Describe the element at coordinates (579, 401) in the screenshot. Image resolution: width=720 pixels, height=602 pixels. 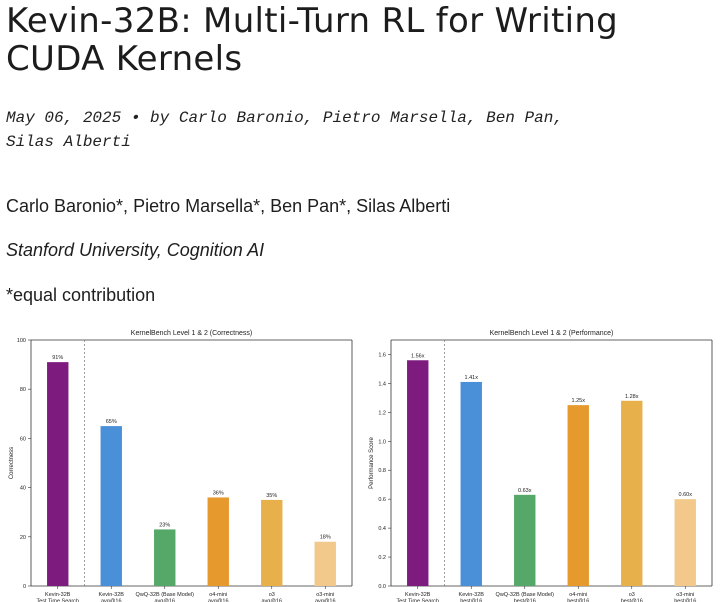
I see `bar-value-label: 1.25x` at that location.